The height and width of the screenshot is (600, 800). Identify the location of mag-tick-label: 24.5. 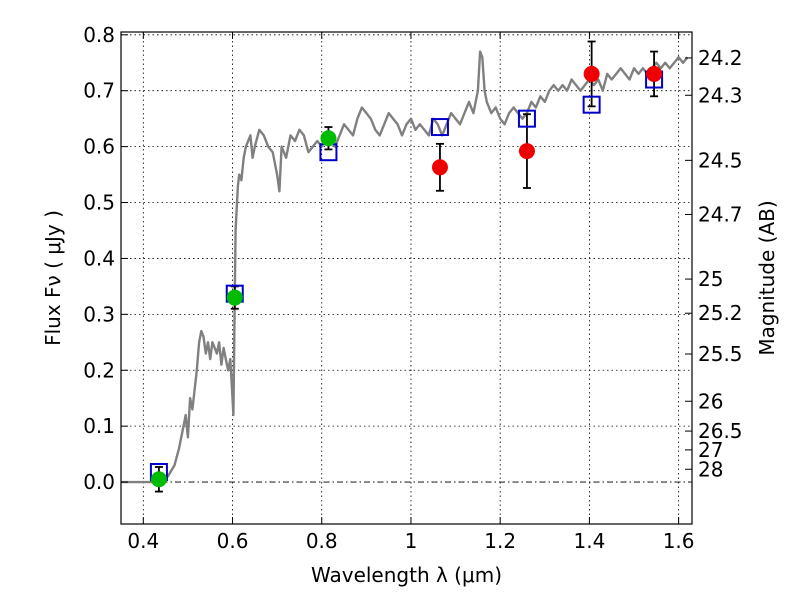
(720, 160).